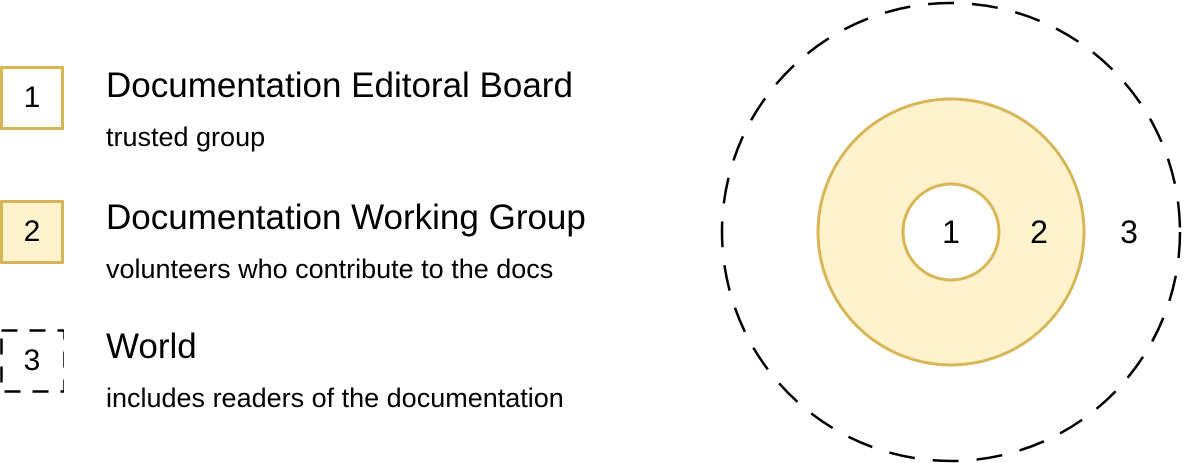  I want to click on legend-description-3: includes readers of the documentation, so click(335, 398).